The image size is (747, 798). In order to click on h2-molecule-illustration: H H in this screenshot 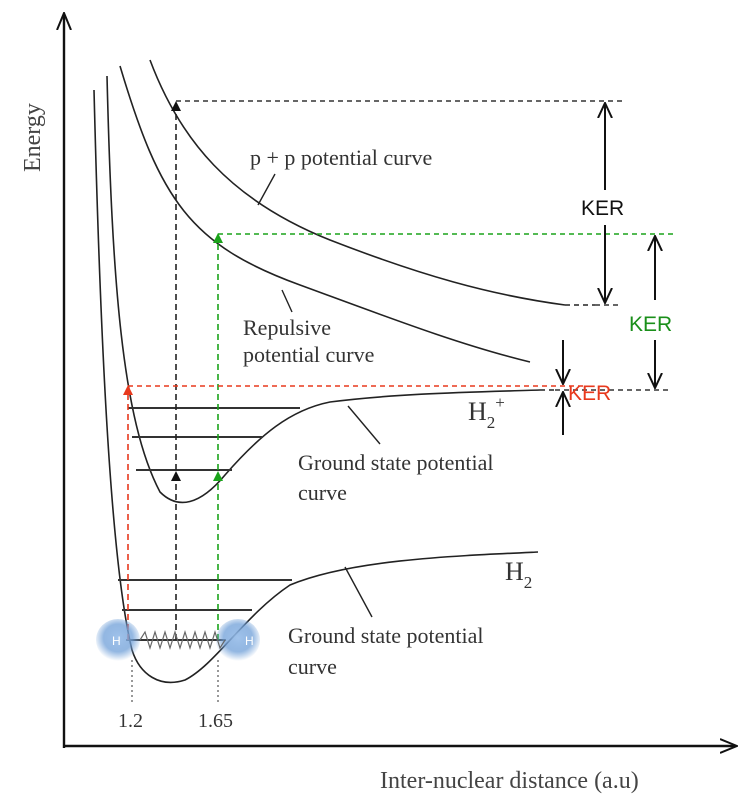, I will do `click(178, 640)`.